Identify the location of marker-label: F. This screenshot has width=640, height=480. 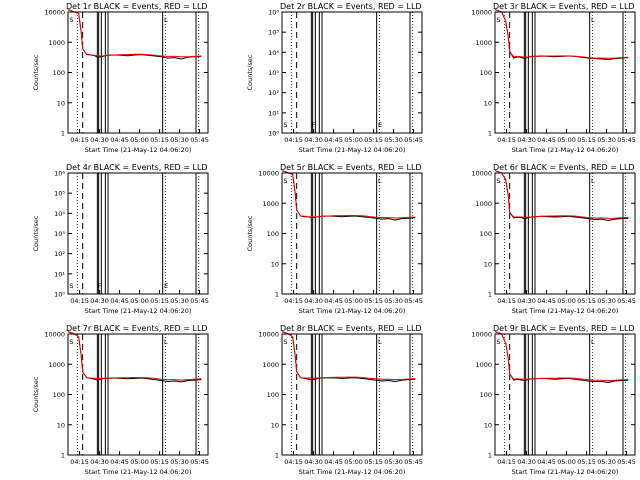
(99, 286).